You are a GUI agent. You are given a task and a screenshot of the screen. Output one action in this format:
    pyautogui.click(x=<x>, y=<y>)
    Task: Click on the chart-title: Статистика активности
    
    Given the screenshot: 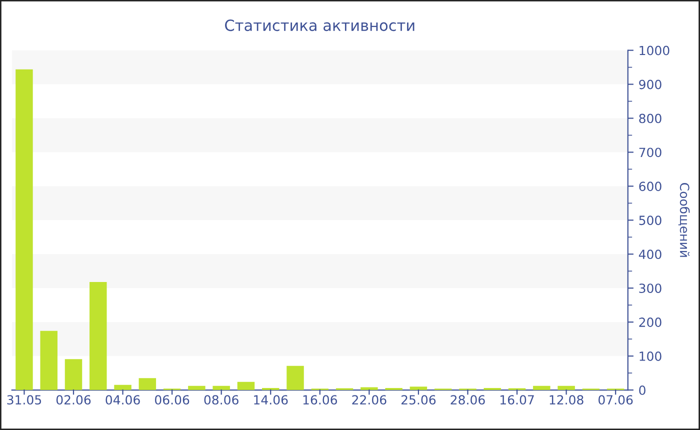 What is the action you would take?
    pyautogui.click(x=319, y=26)
    